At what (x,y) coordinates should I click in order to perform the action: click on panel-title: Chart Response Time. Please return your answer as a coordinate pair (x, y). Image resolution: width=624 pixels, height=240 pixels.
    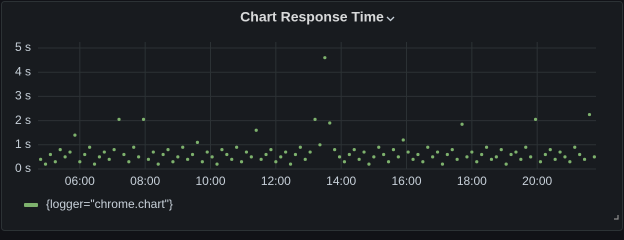
    Looking at the image, I should click on (312, 17).